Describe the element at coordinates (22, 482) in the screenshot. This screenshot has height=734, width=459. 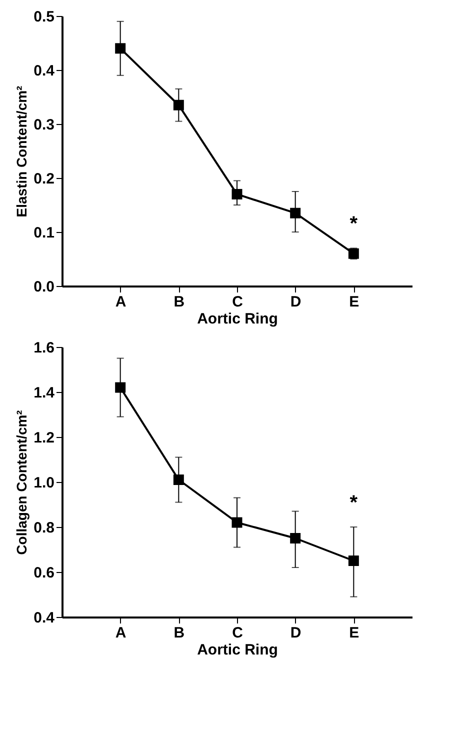
I see `y-axis-title: Collagen Content/cm²` at that location.